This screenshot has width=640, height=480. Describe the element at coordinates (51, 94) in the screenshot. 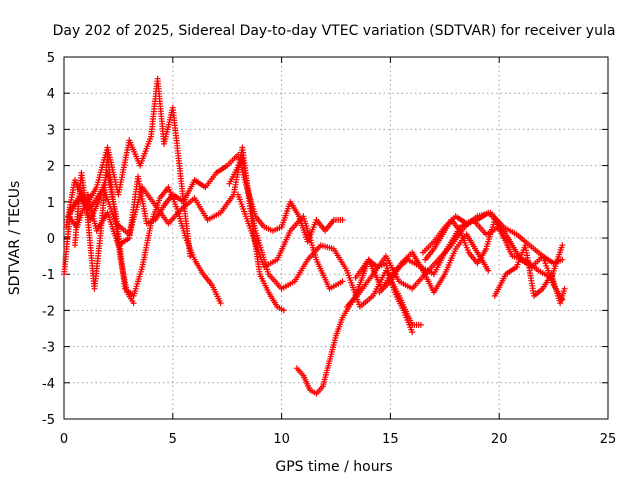

I see `y-tick-label: 4` at that location.